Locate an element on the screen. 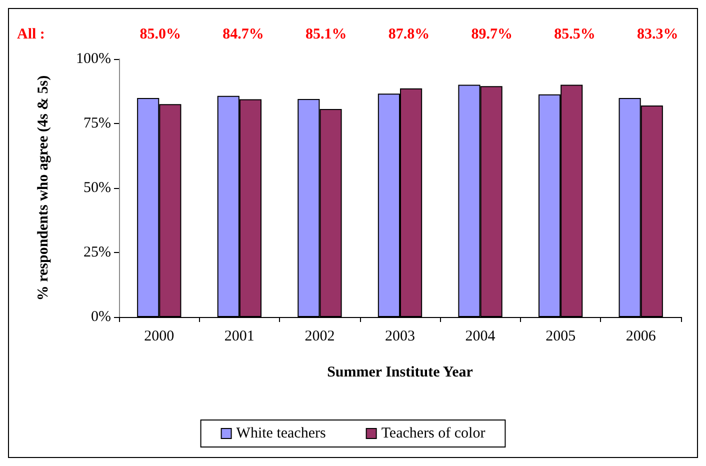 The image size is (706, 466). text: 83.3% is located at coordinates (657, 34).